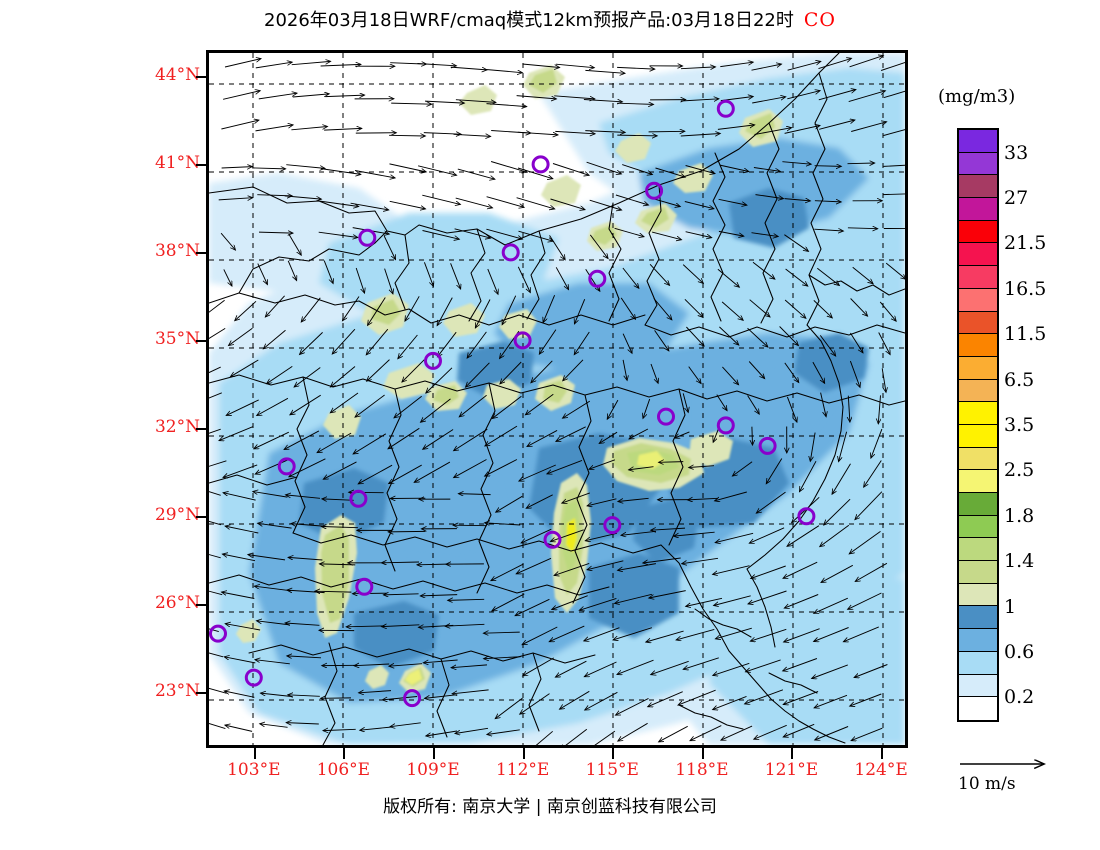 The image size is (1100, 850). Describe the element at coordinates (1019, 561) in the screenshot. I see `colorbar-tick-label: 1.4` at that location.